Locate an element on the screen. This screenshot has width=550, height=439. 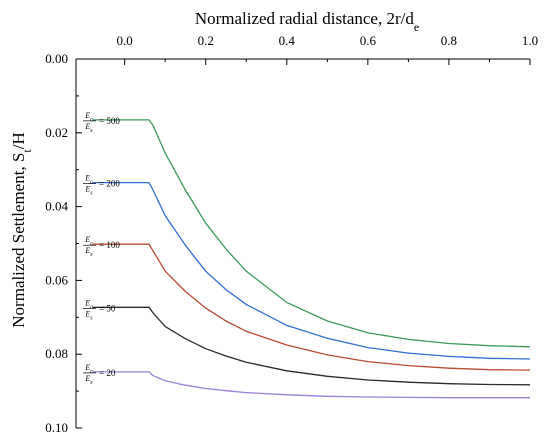
x-tick-label: 0.0 is located at coordinates (125, 40).